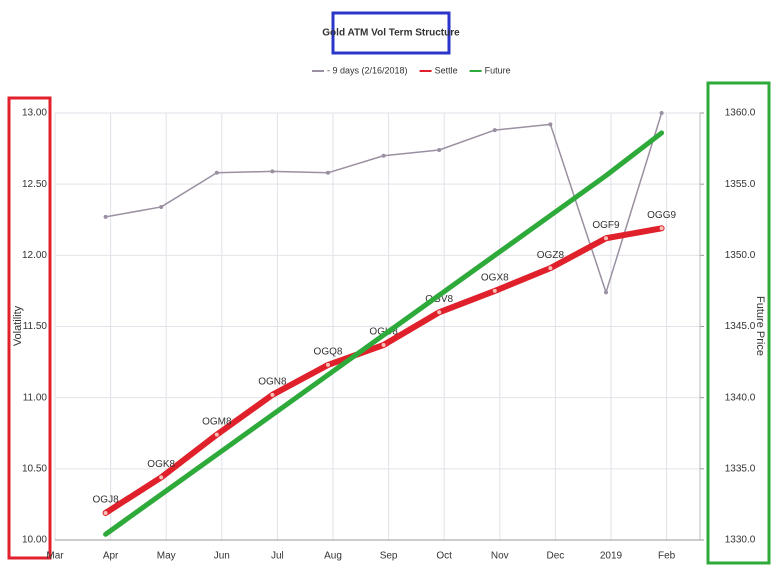 The image size is (776, 573). Describe the element at coordinates (740, 326) in the screenshot. I see `y2-tick-label: 1345.0` at that location.